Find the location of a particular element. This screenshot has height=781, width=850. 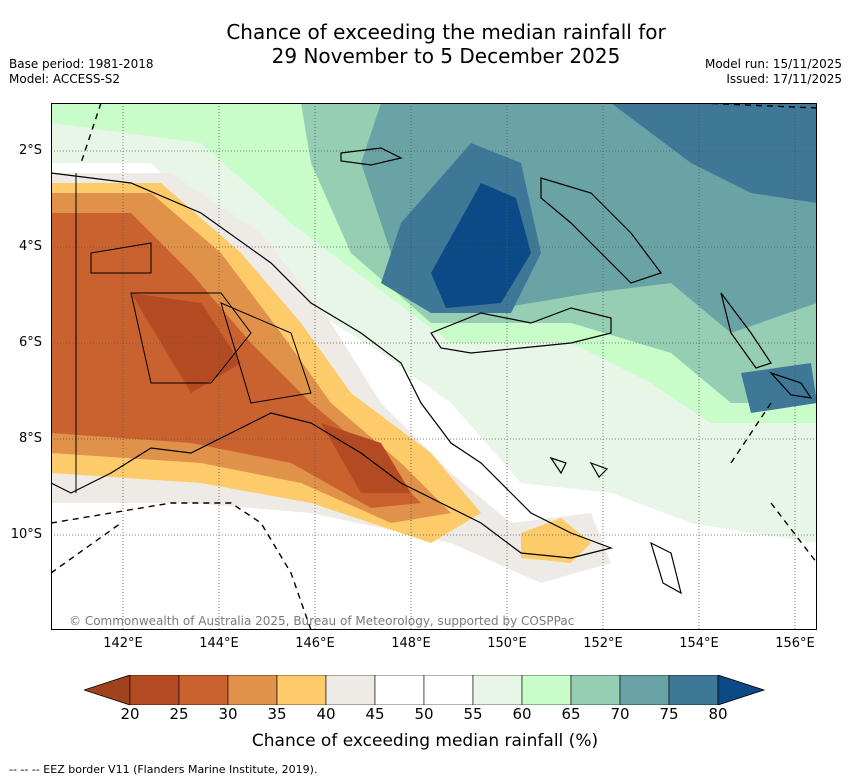

issued-date: Issued: 17/11/2025 is located at coordinates (784, 79).